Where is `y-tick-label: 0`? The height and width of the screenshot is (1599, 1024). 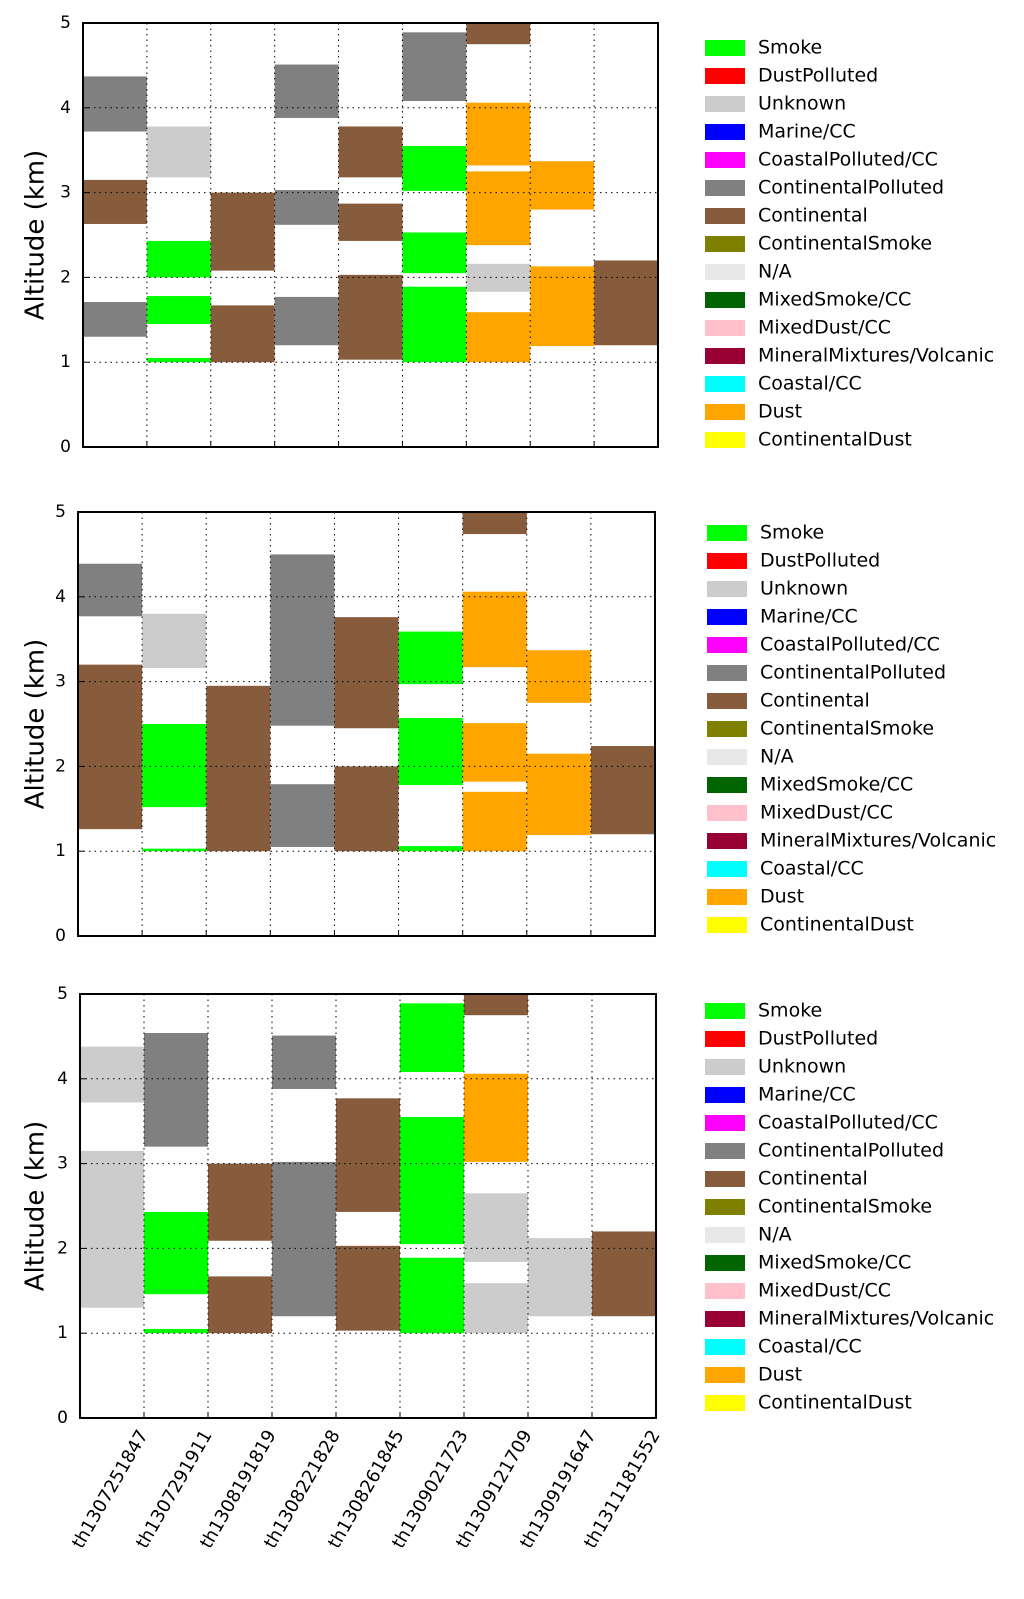 y-tick-label: 0 is located at coordinates (65, 447).